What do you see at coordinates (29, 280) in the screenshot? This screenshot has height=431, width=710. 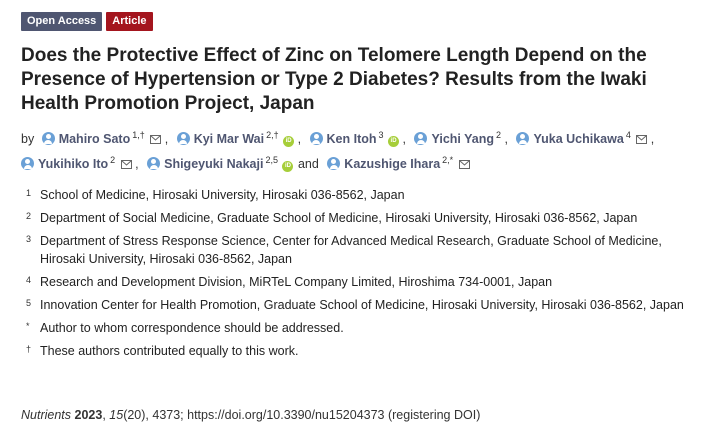 I see `affiliation-number: 4` at bounding box center [29, 280].